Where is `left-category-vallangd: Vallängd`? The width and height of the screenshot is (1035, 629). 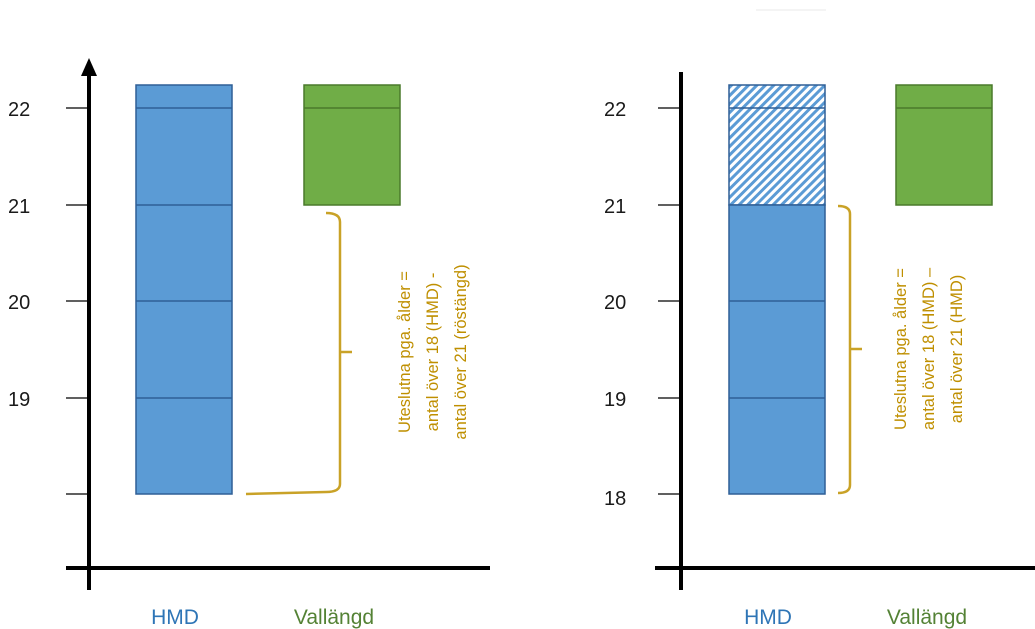 left-category-vallangd: Vallängd is located at coordinates (334, 617).